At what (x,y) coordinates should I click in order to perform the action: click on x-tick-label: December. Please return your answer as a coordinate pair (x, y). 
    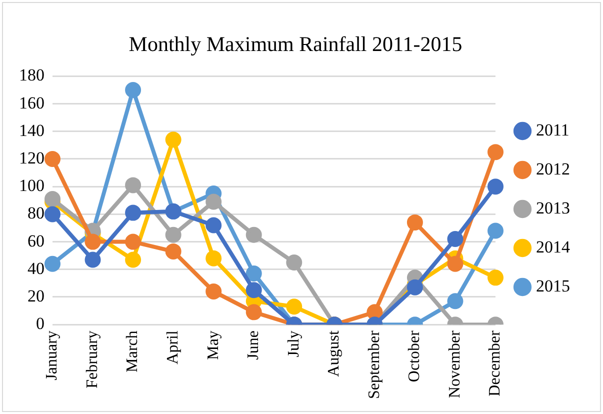
    Looking at the image, I should click on (495, 363).